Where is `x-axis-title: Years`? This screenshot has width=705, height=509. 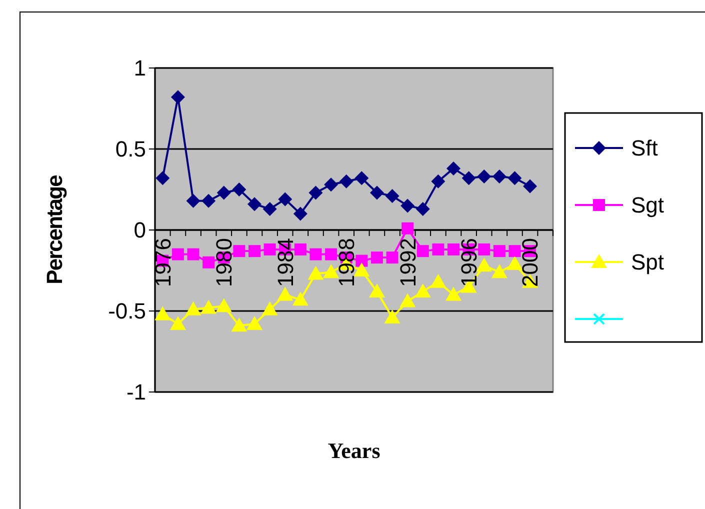
x-axis-title: Years is located at coordinates (354, 450).